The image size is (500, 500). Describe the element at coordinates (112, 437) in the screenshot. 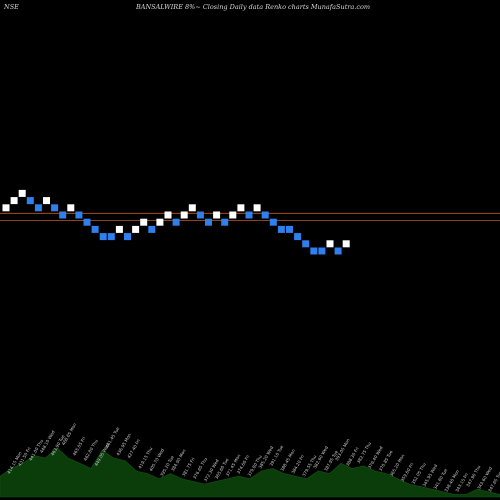

I see `volume-label: 441.45 Tue` at that location.